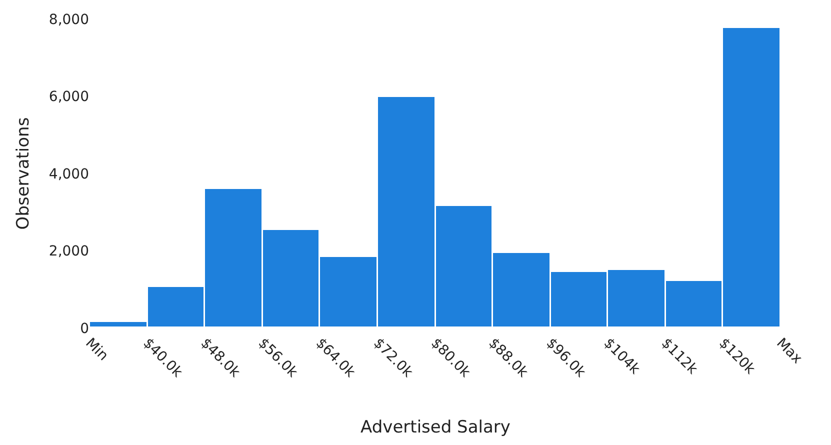 The image size is (831, 445). I want to click on y-axis-title: Observations, so click(23, 173).